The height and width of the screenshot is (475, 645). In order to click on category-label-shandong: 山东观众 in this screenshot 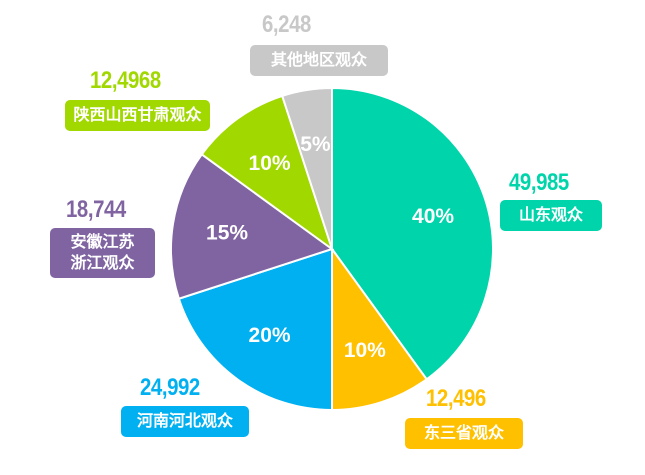, I will do `click(551, 215)`.